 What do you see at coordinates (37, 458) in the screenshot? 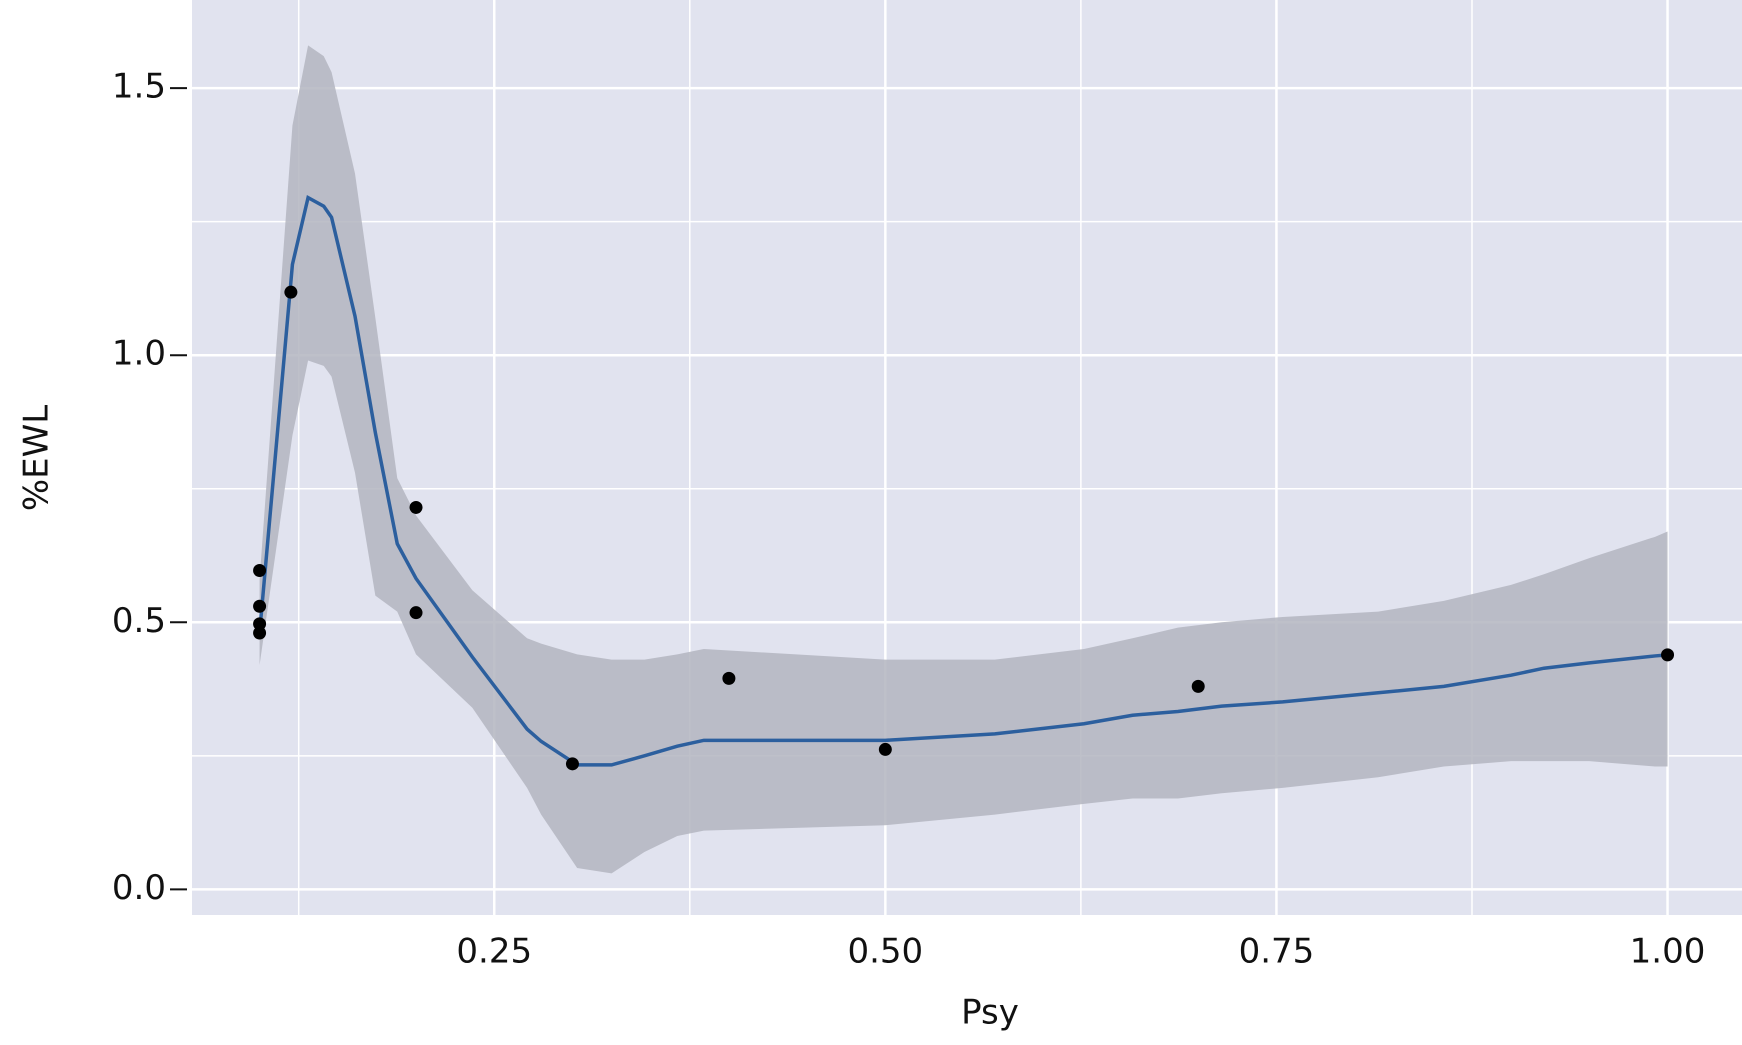
I see `y-axis-title: %EWL` at bounding box center [37, 458].